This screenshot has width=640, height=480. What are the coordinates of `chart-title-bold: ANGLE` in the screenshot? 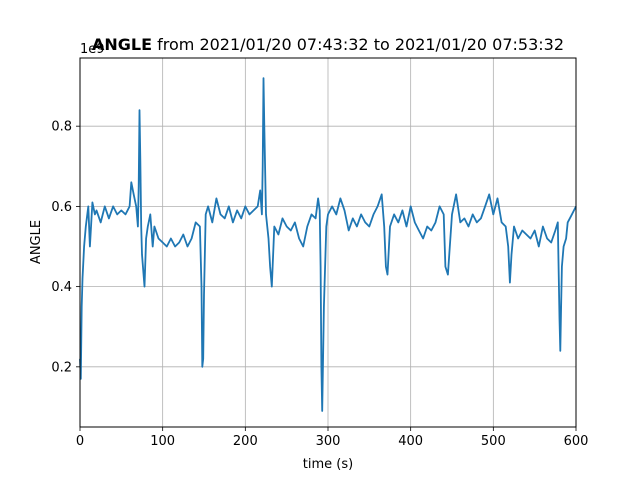 It's located at (122, 44).